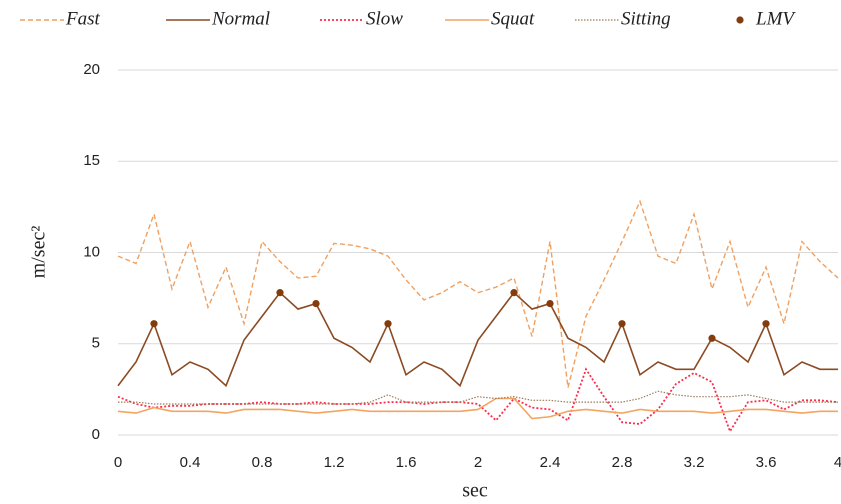  I want to click on y-tick-label: 15, so click(91, 160).